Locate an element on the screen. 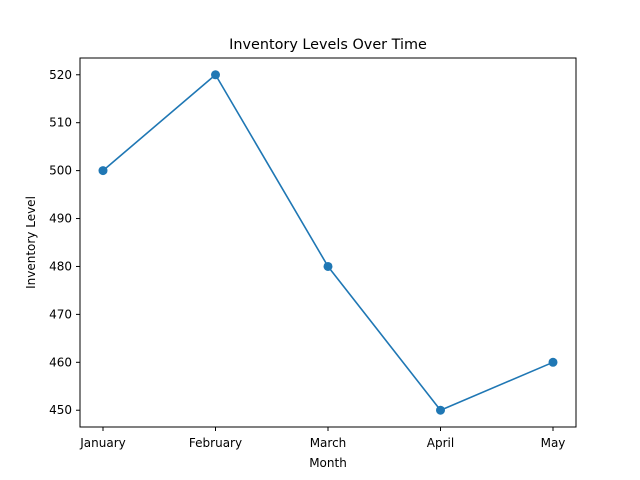  x-tick-label: March is located at coordinates (328, 443).